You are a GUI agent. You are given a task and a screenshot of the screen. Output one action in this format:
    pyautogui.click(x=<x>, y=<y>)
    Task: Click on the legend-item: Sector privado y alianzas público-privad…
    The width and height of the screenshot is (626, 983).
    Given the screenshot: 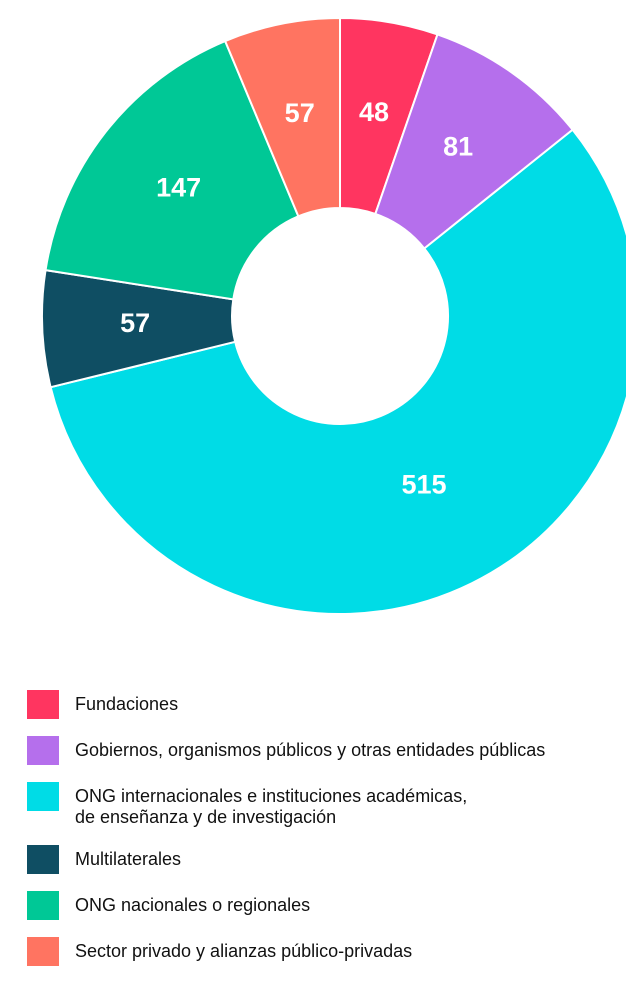 What is the action you would take?
    pyautogui.click(x=326, y=951)
    